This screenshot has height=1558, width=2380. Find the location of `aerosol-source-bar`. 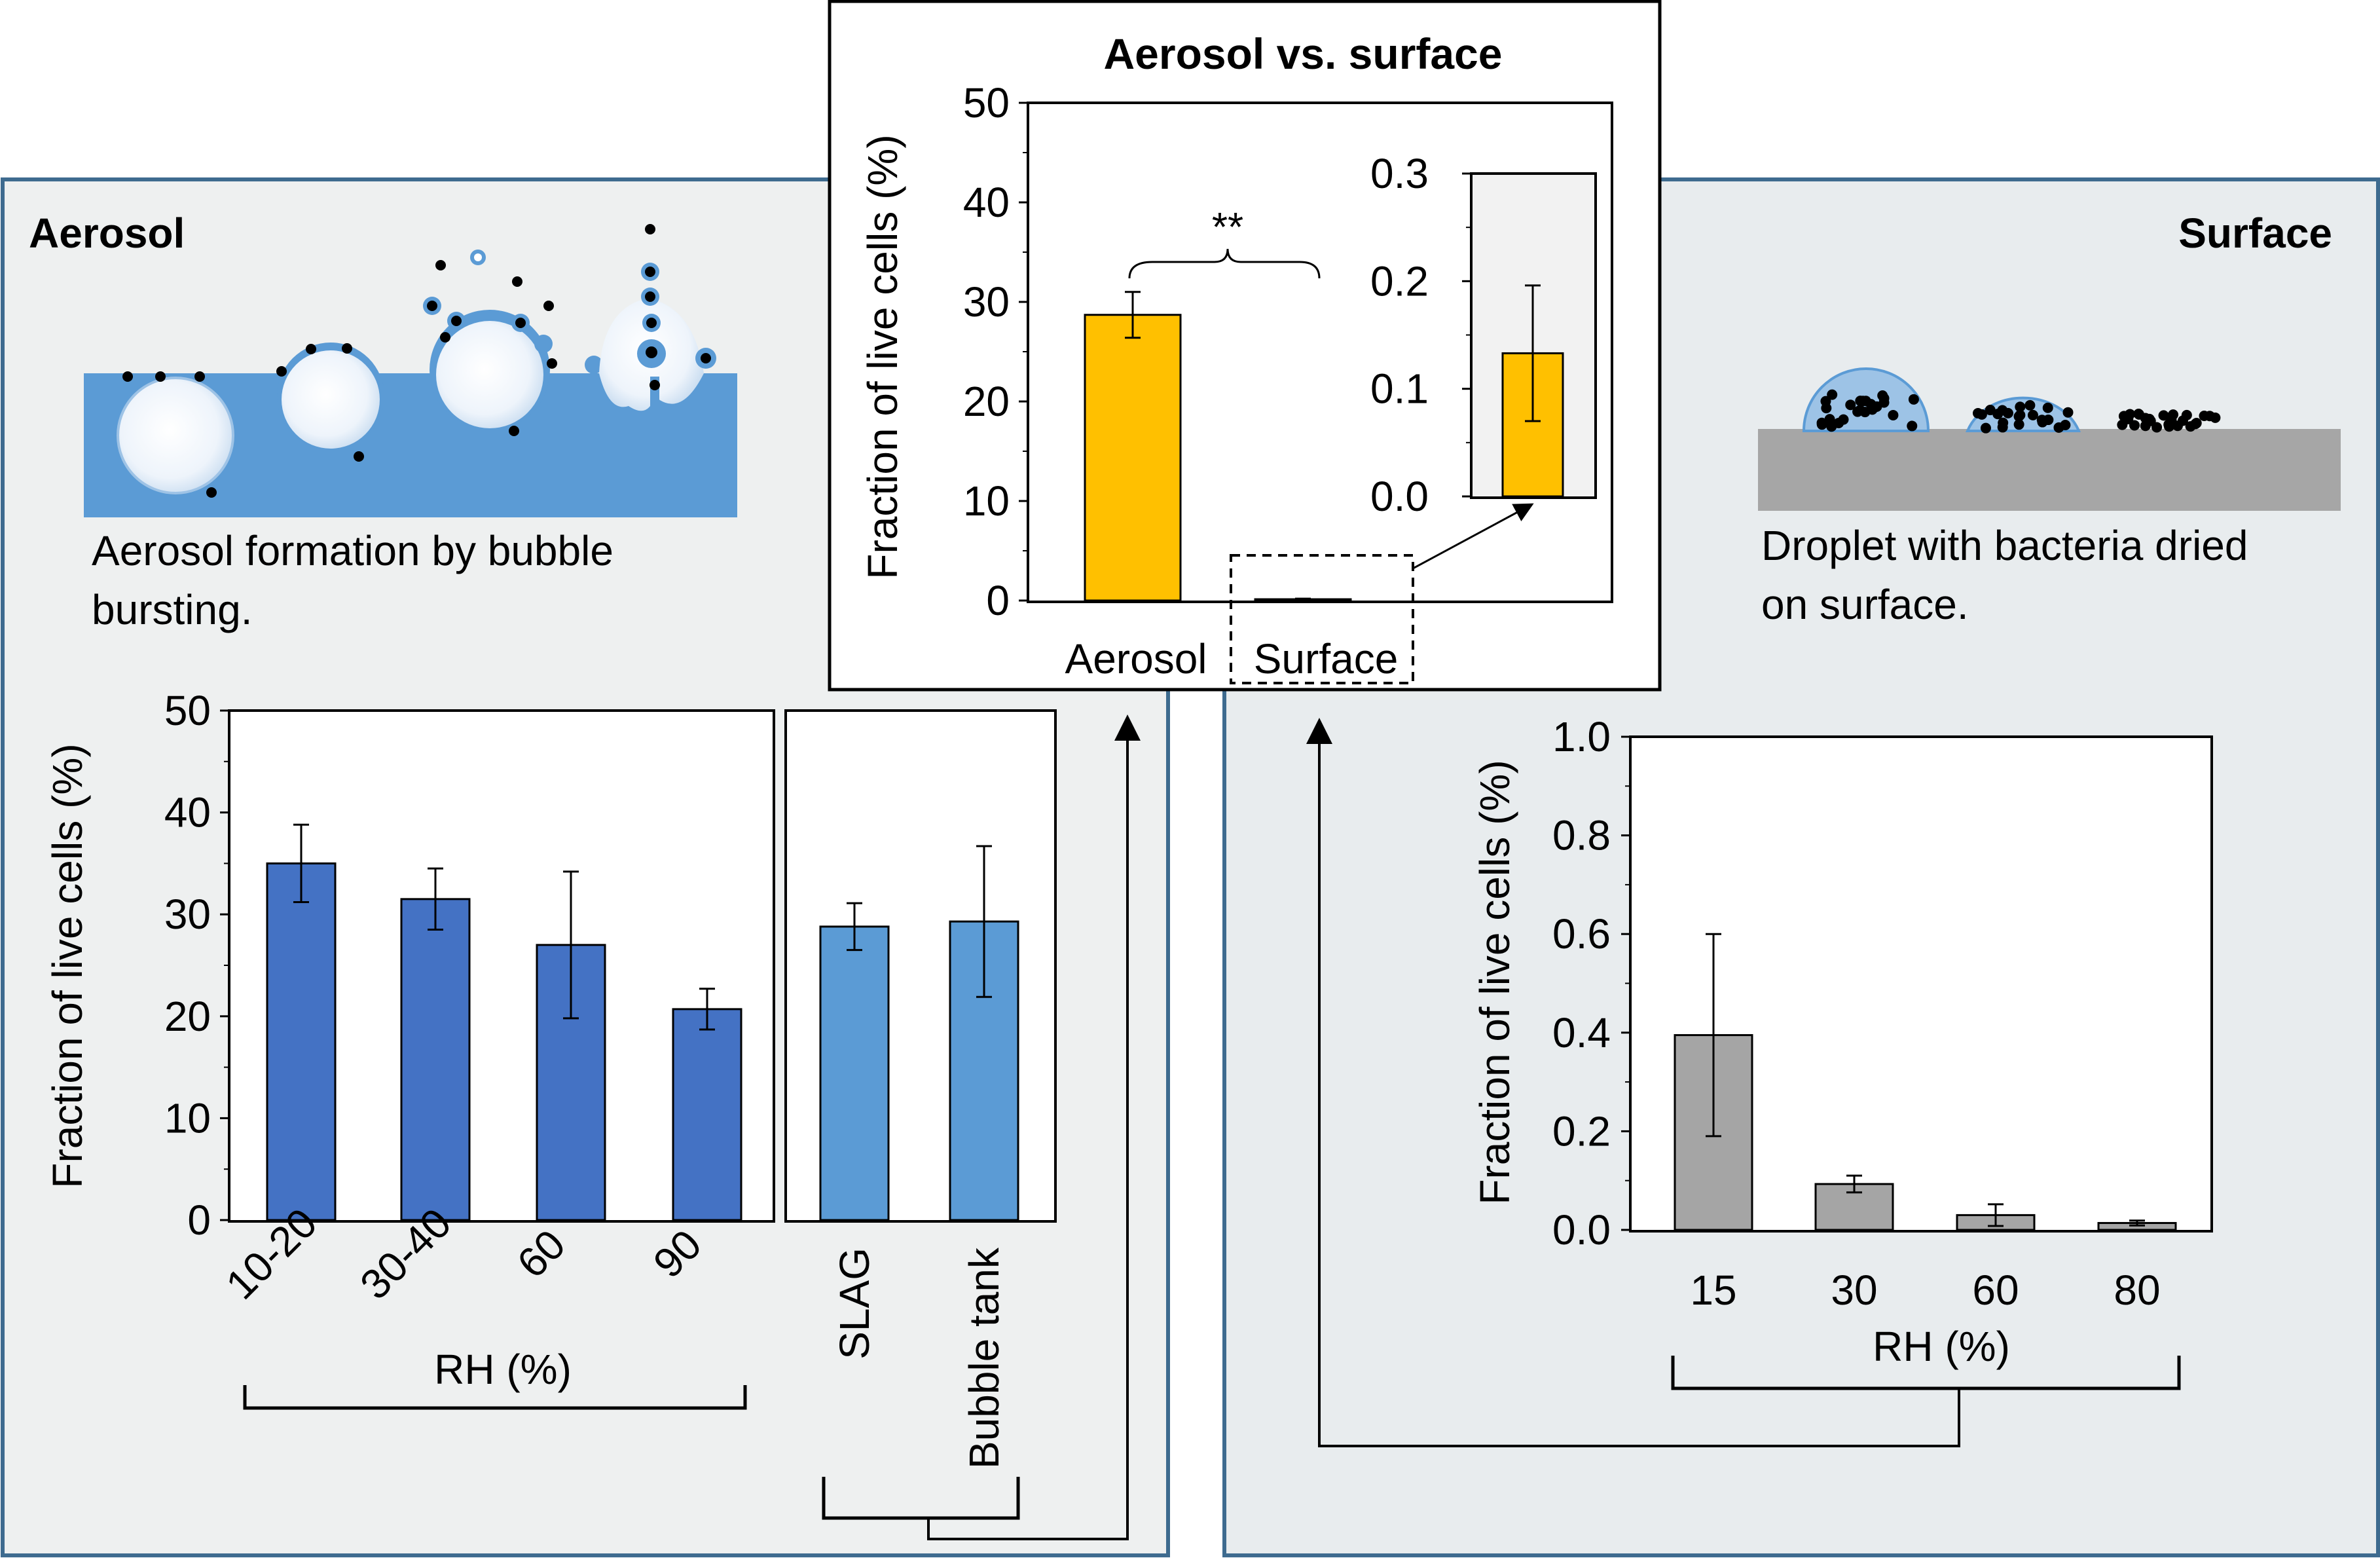

aerosol-source-bar is located at coordinates (854, 1073).